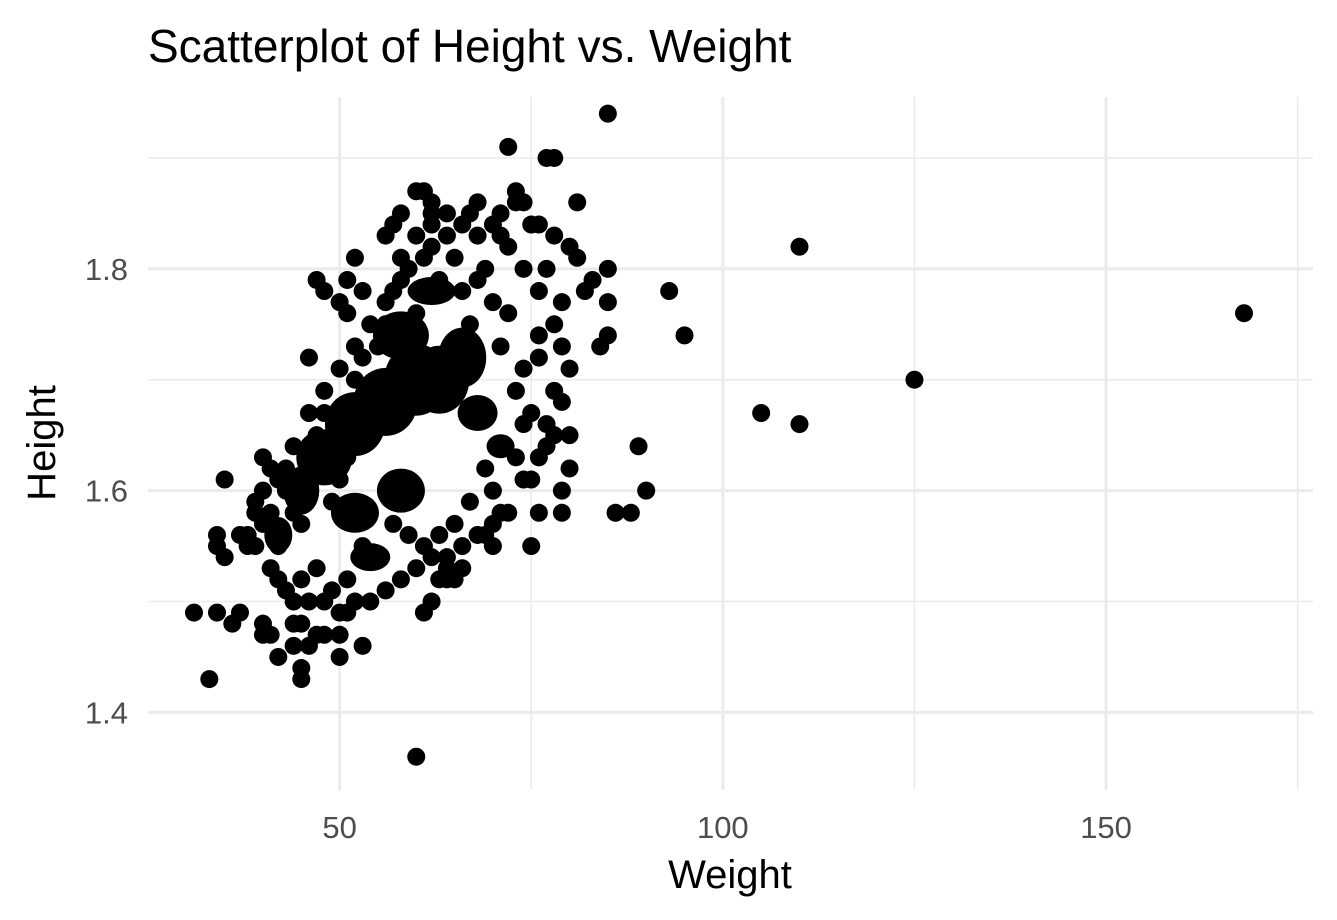  Describe the element at coordinates (730, 875) in the screenshot. I see `x-axis-label: Weight` at that location.